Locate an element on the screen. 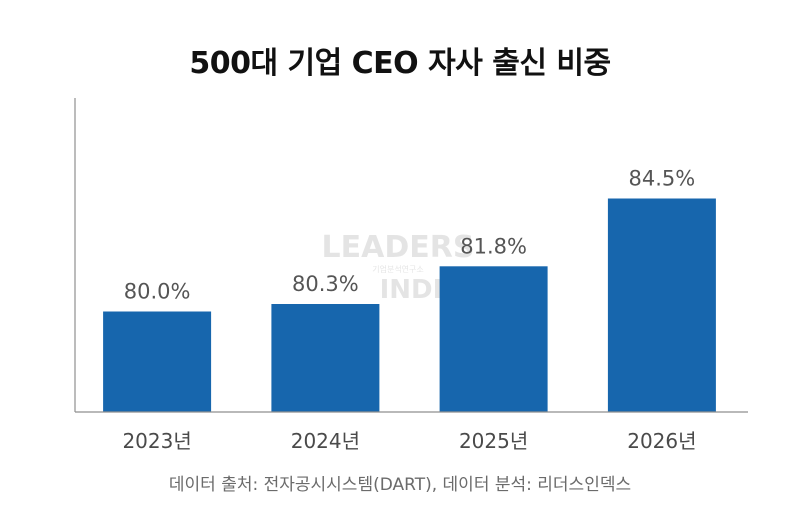 The height and width of the screenshot is (522, 800). source-note: 데이터 출처: 전자공시시스템(DART), 데이터 분석: 리더스인덱스 is located at coordinates (400, 485).